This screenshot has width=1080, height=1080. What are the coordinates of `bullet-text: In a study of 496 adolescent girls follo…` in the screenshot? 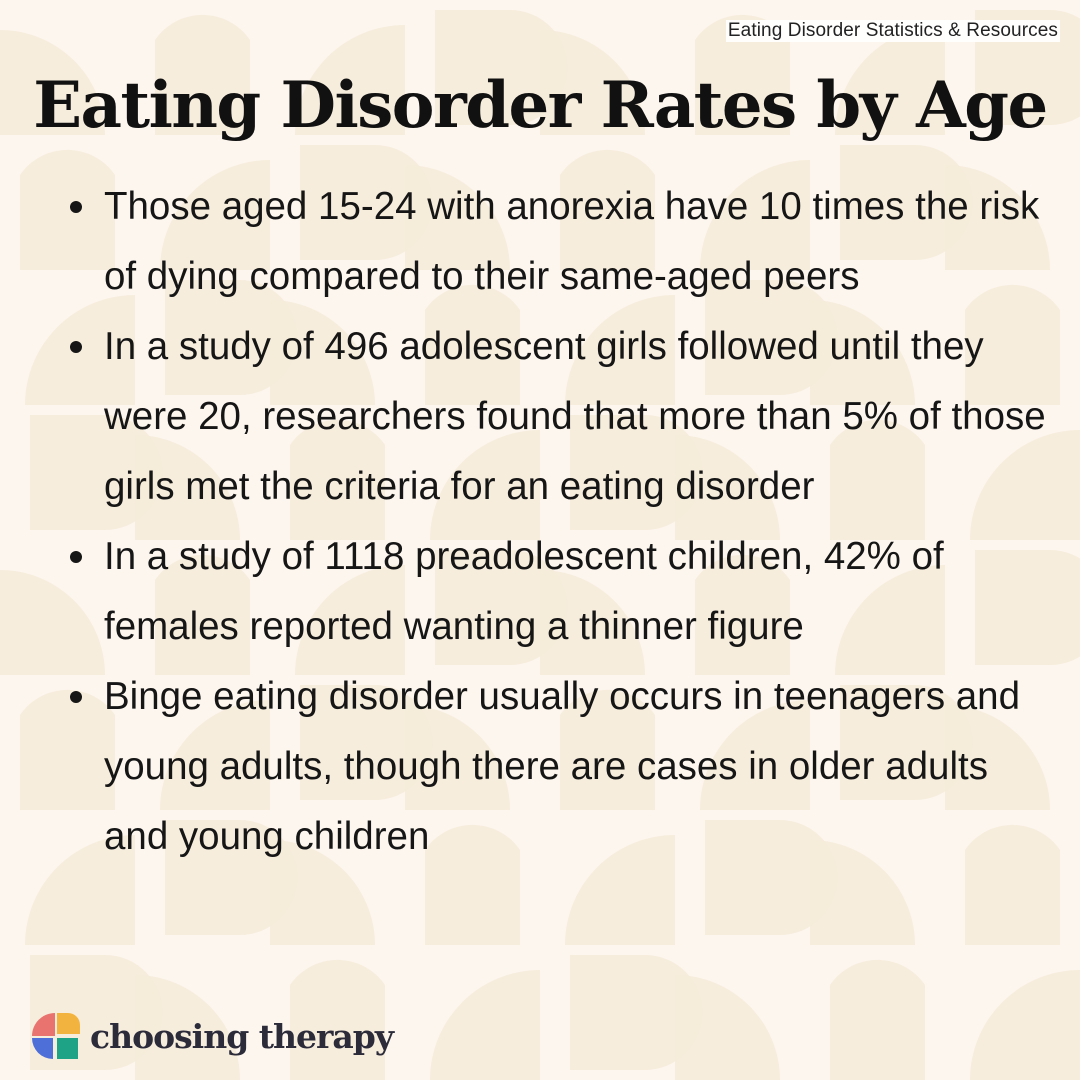 It's located at (575, 416).